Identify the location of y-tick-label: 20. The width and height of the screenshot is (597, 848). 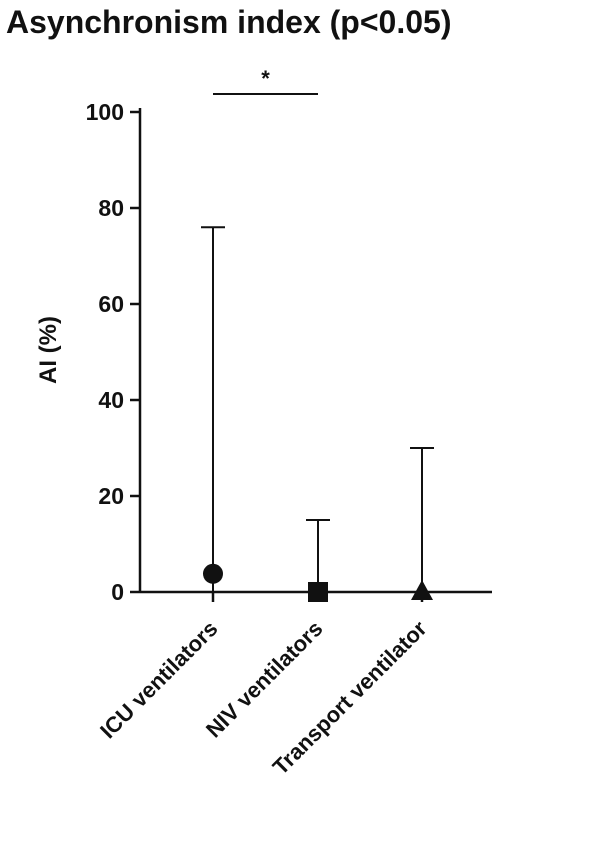
(111, 496).